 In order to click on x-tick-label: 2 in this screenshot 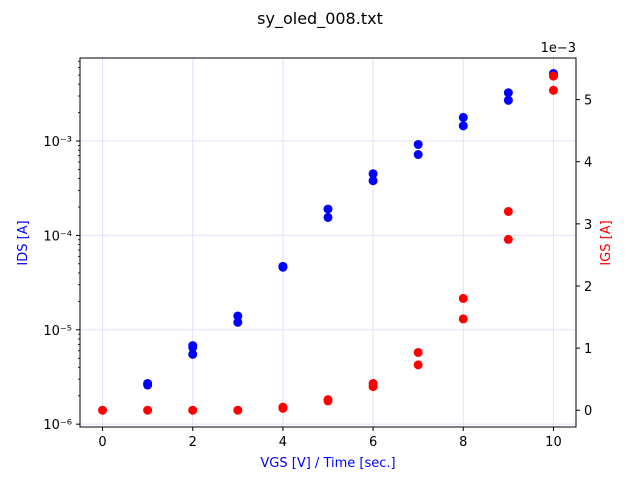, I will do `click(193, 442)`.